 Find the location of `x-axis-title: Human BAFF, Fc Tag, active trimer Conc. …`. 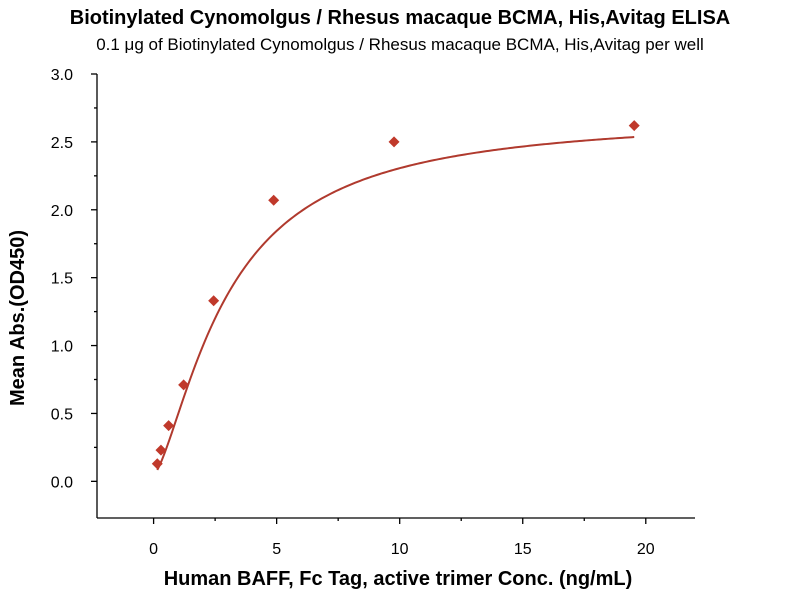

x-axis-title: Human BAFF, Fc Tag, active trimer Conc. … is located at coordinates (398, 579).